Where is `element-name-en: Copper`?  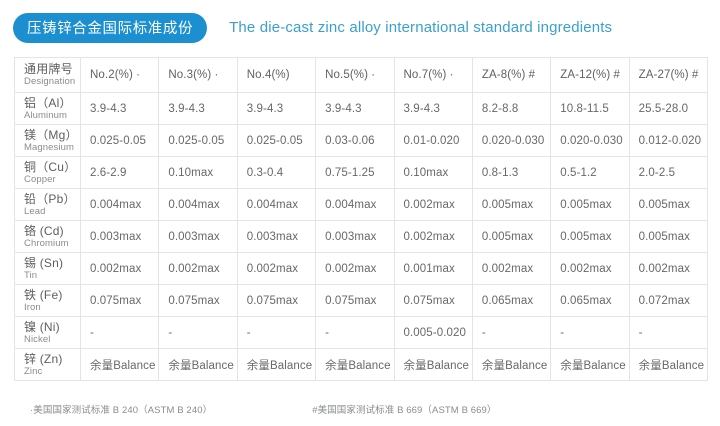
element-name-en: Copper is located at coordinates (40, 179).